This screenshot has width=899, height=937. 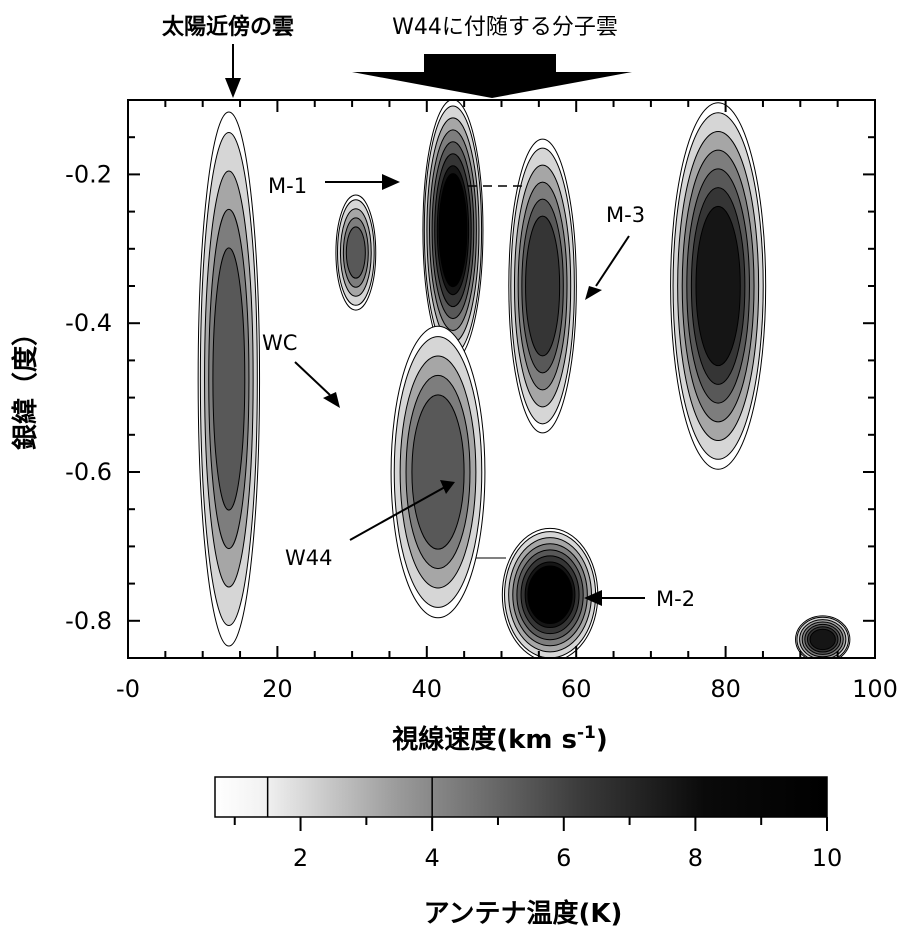 What do you see at coordinates (827, 858) in the screenshot?
I see `colorbar-tick-label: 10` at bounding box center [827, 858].